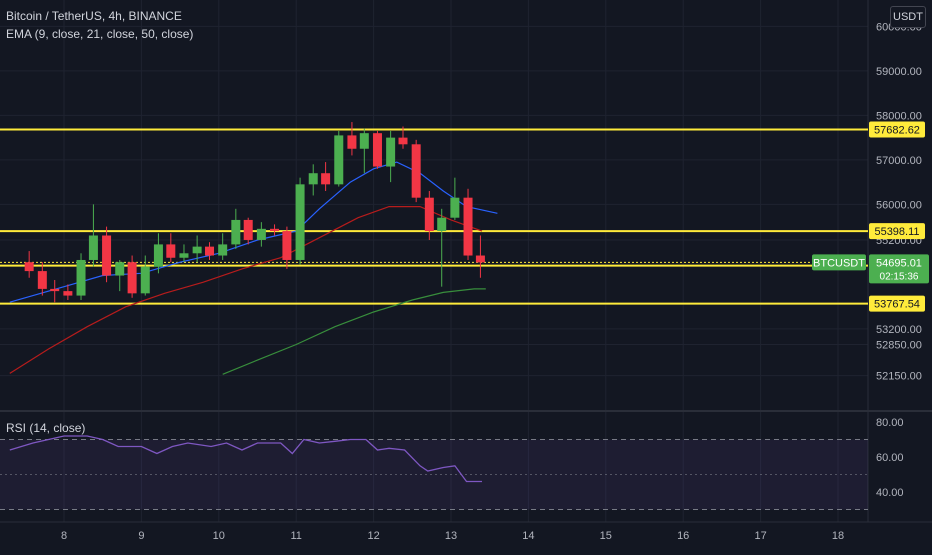 The height and width of the screenshot is (555, 932). Describe the element at coordinates (890, 493) in the screenshot. I see `rsi-axis-tick-label: 40.00` at that location.